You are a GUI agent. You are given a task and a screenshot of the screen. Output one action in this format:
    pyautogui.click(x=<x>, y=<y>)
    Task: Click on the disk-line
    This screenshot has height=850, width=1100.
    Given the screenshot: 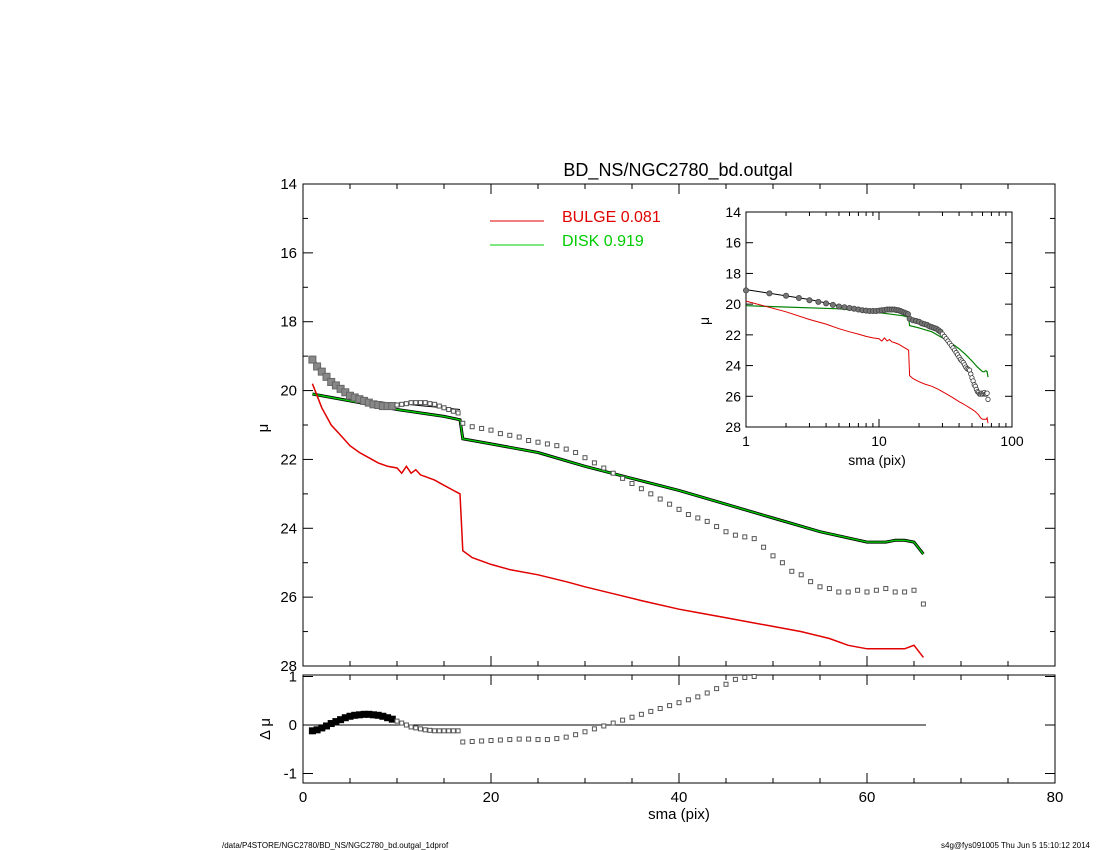 What is the action you would take?
    pyautogui.click(x=618, y=474)
    